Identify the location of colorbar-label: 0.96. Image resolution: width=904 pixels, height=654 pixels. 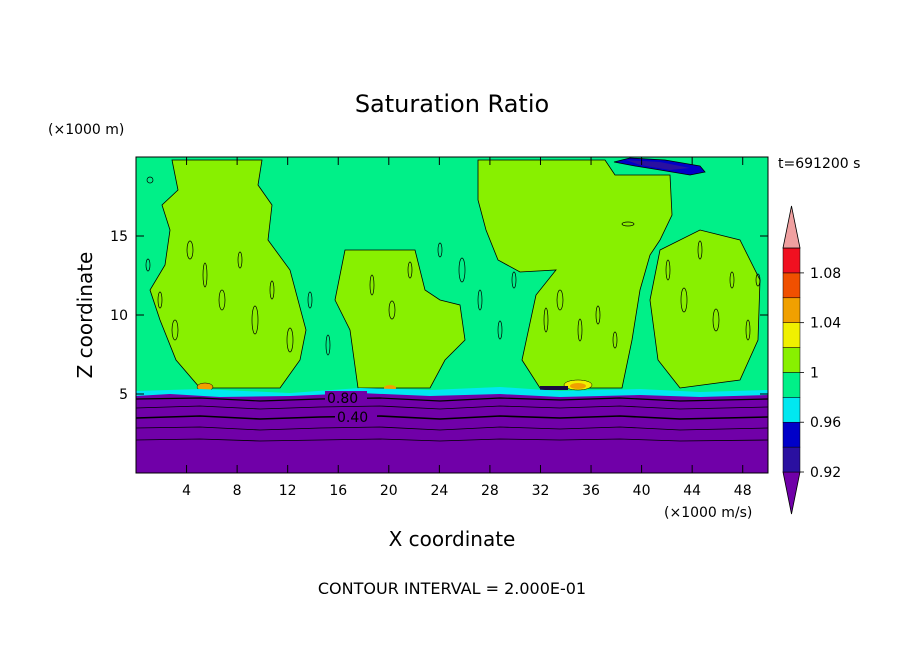
(825, 423).